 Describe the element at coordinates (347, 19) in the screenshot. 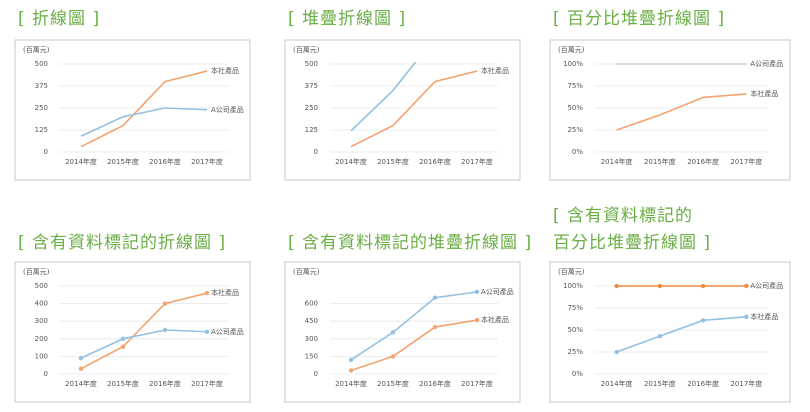

I see `chart-title: [ 堆疊折線圖 ]` at that location.